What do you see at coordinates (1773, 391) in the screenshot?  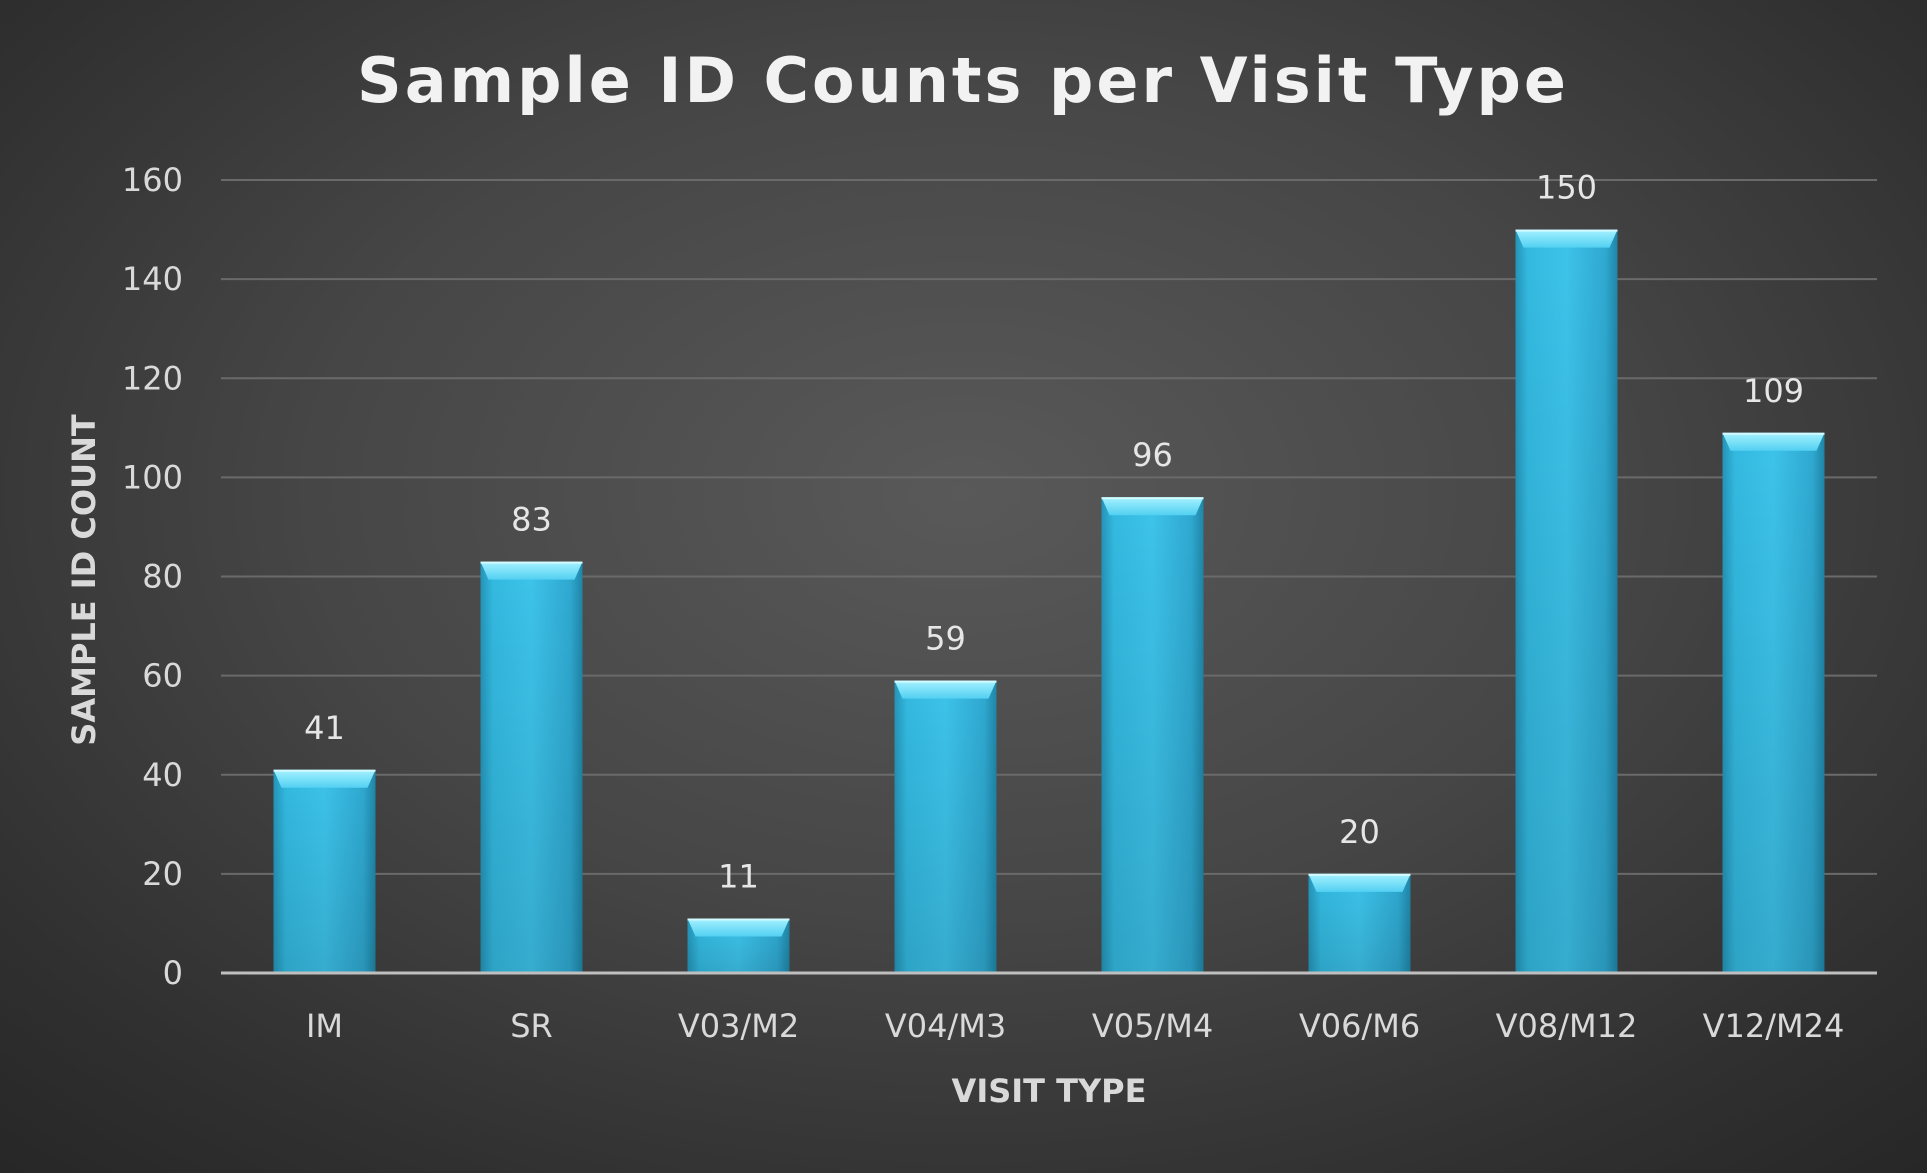 I see `data-label: 109` at bounding box center [1773, 391].